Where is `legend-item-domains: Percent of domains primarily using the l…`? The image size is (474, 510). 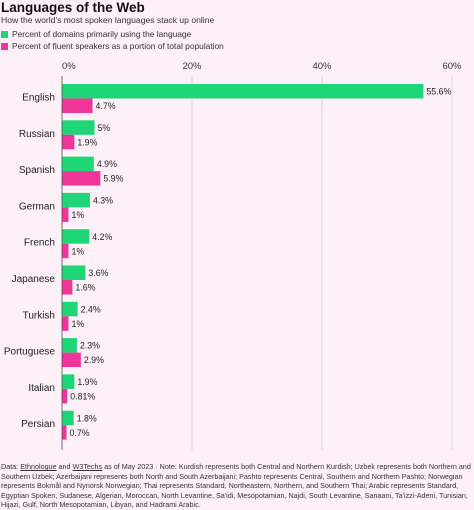 legend-item-domains: Percent of domains primarily using the l… is located at coordinates (112, 34).